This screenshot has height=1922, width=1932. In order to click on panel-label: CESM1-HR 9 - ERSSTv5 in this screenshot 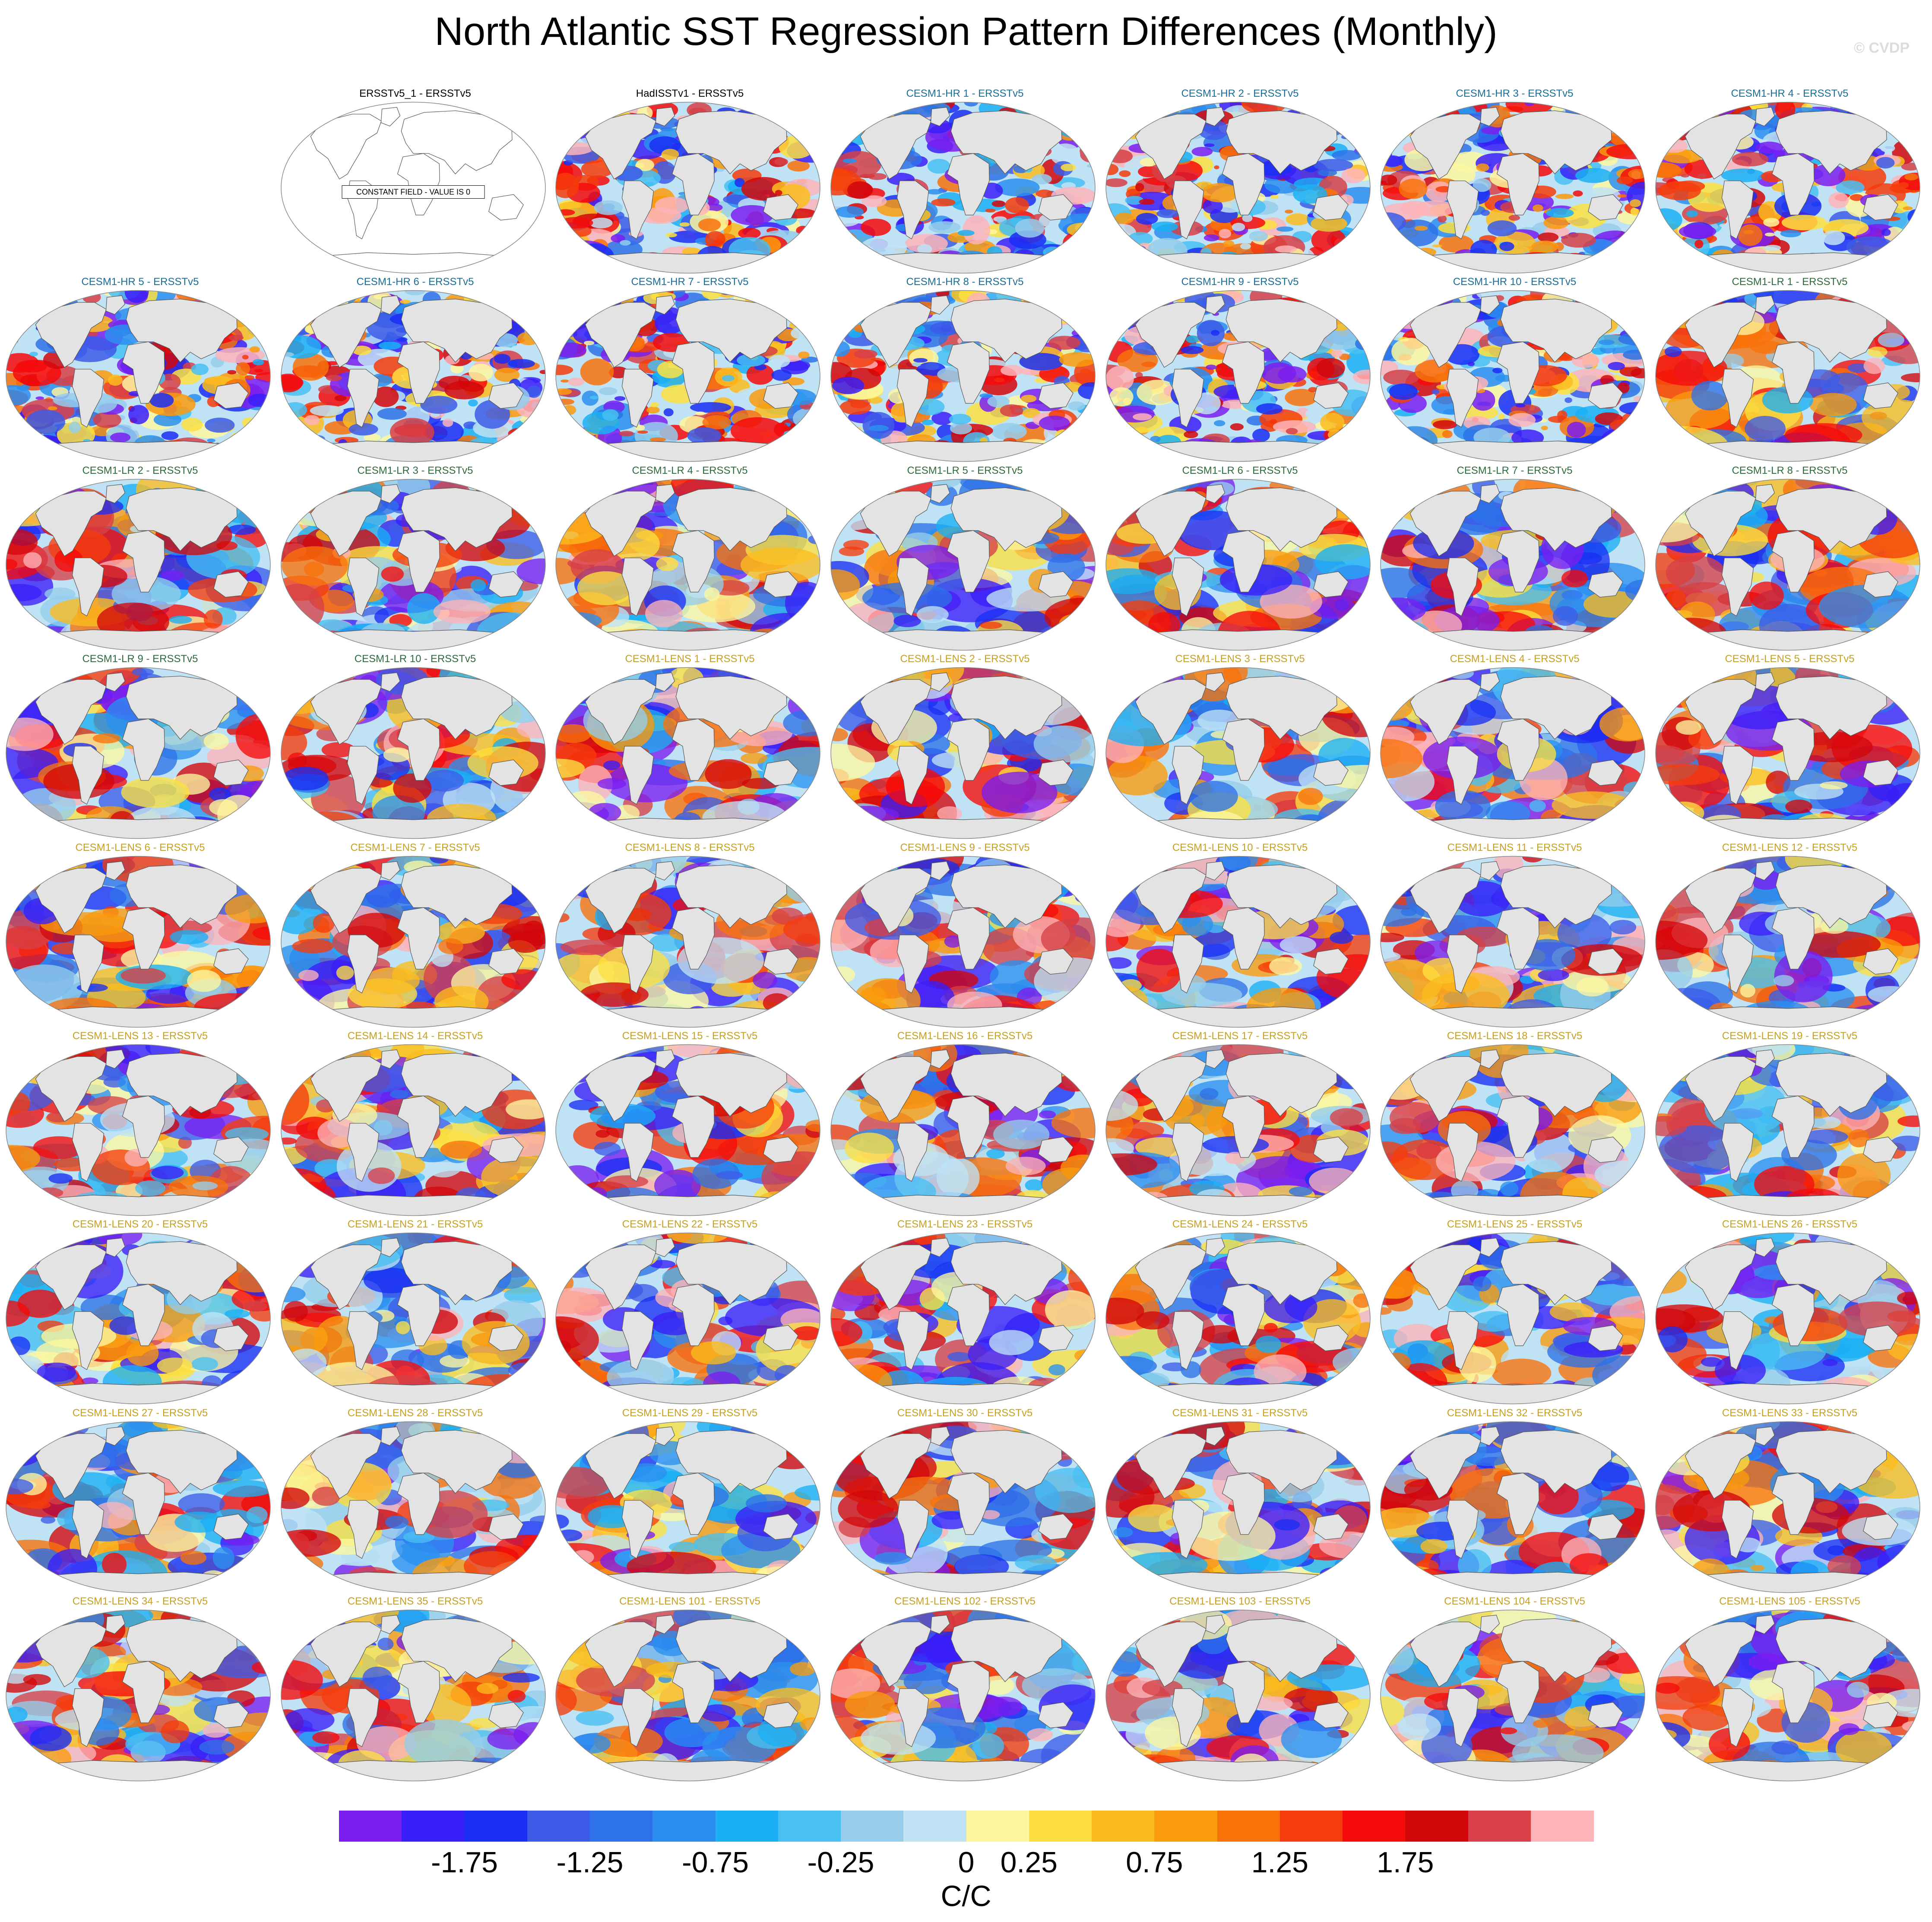, I will do `click(1240, 282)`.